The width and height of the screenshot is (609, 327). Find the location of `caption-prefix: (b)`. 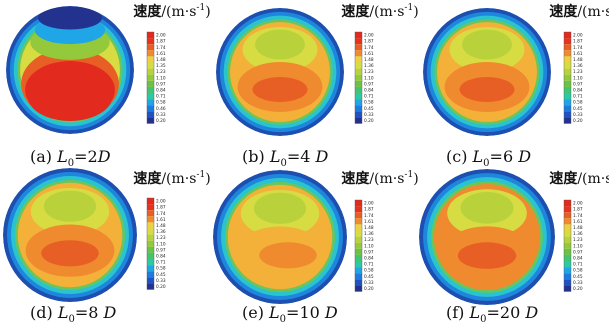

caption-prefix: (b) is located at coordinates (256, 156).